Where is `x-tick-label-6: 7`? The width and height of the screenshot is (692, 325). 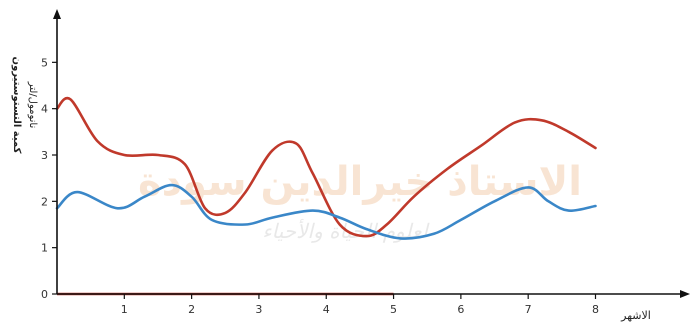
x-tick-label-6: 7 is located at coordinates (528, 309).